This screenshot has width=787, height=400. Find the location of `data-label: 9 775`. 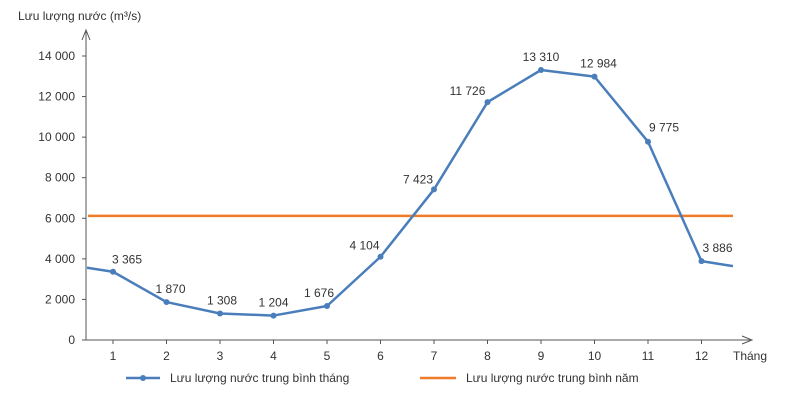

data-label: 9 775 is located at coordinates (664, 128).